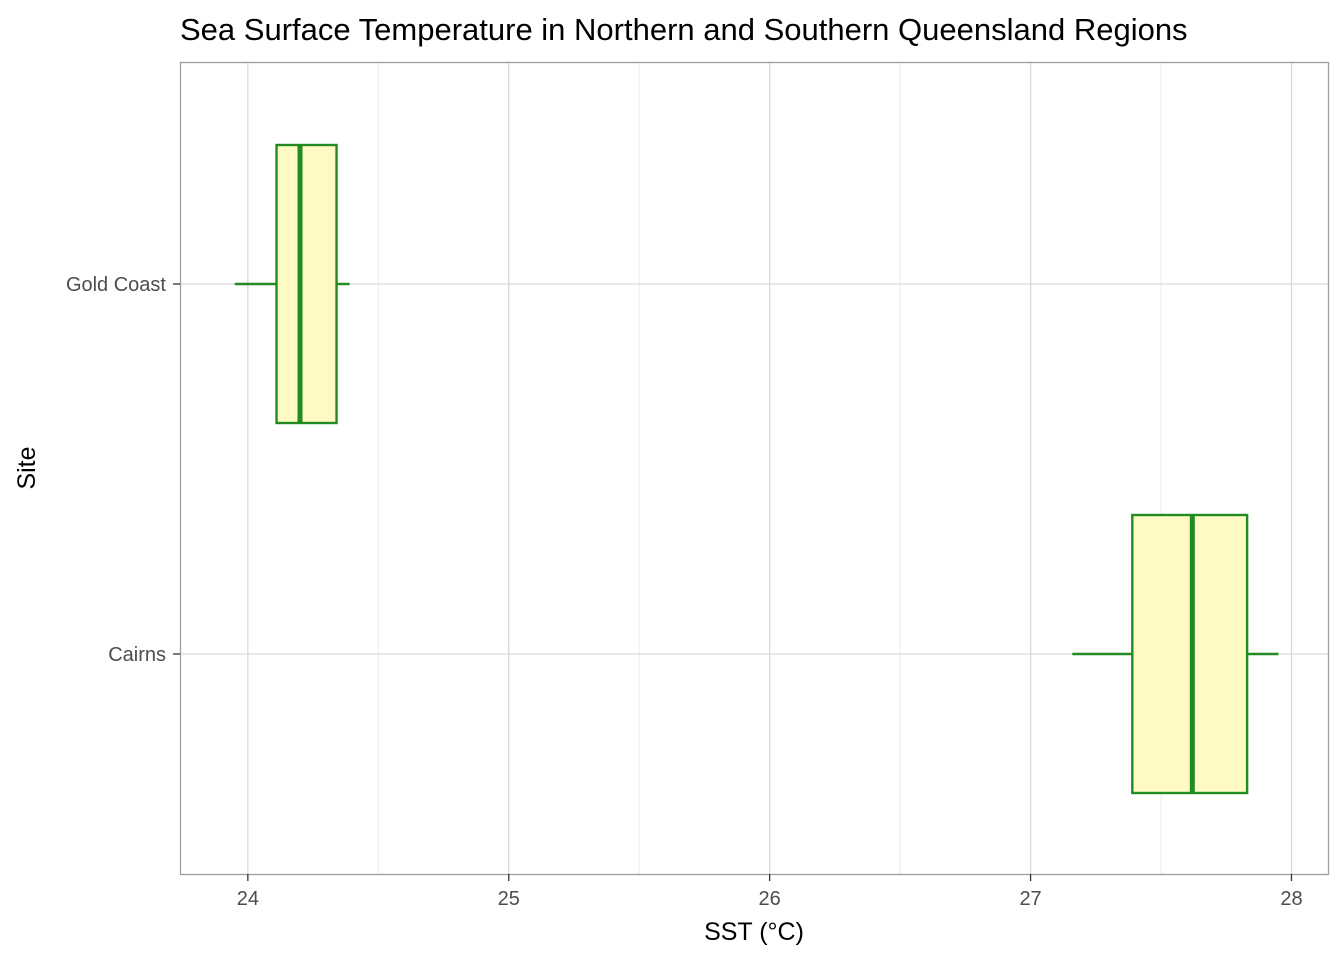 The width and height of the screenshot is (1344, 965). I want to click on box-cairns, so click(1175, 654).